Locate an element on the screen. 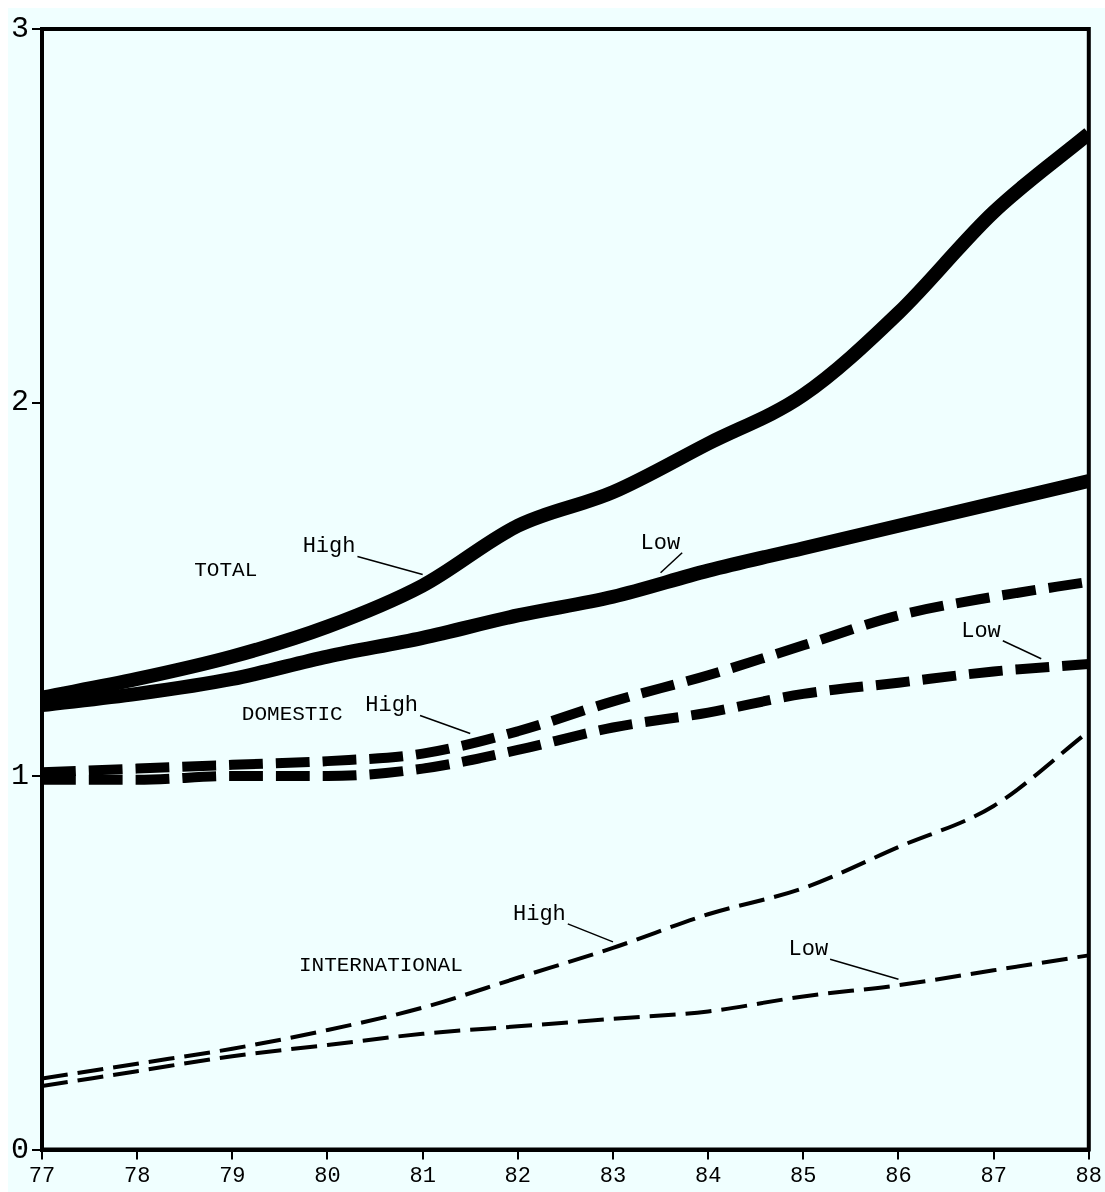 This screenshot has width=1105, height=1192. x-tick-label: 78 is located at coordinates (137, 1176).